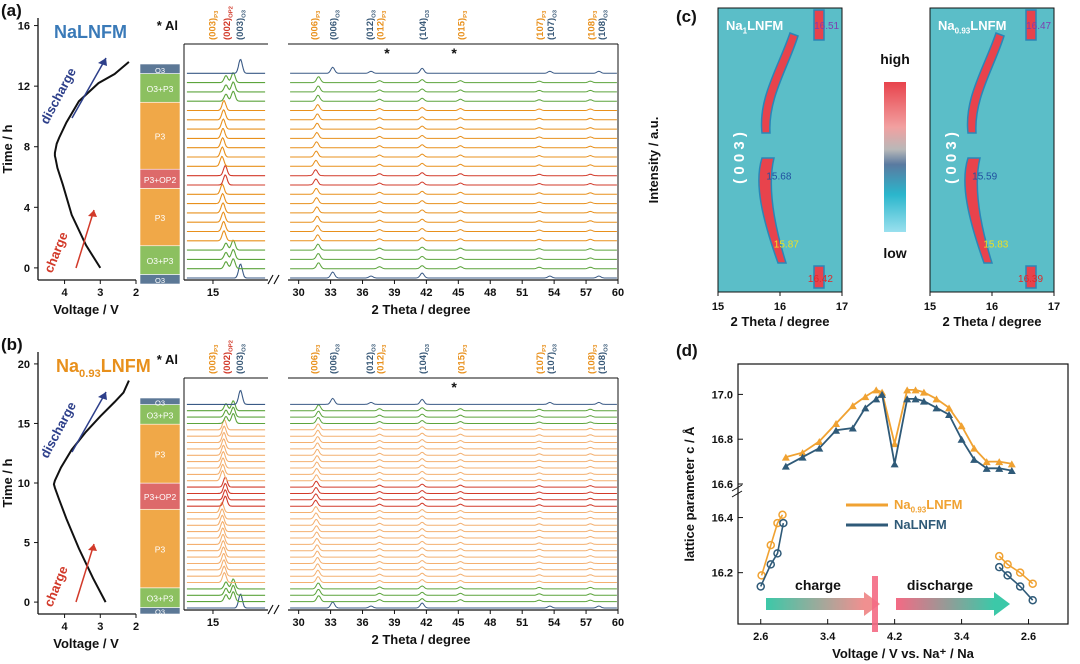 The image size is (1080, 664). What do you see at coordinates (903, 494) in the screenshot?
I see `plot-frame` at bounding box center [903, 494].